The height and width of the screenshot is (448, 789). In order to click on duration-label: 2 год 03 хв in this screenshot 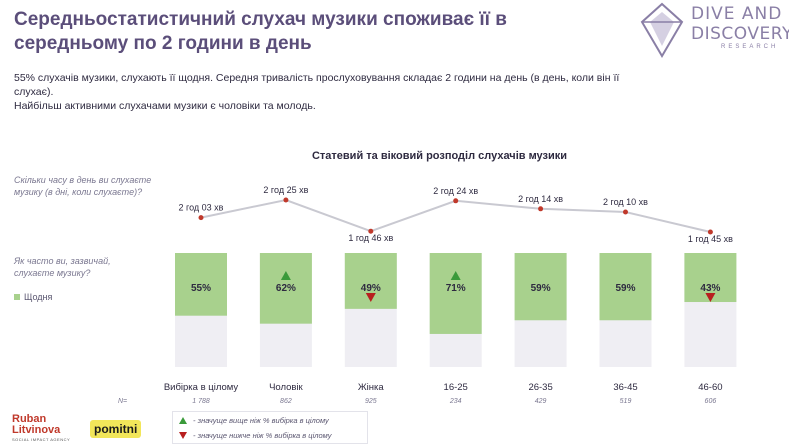, I will do `click(201, 208)`.